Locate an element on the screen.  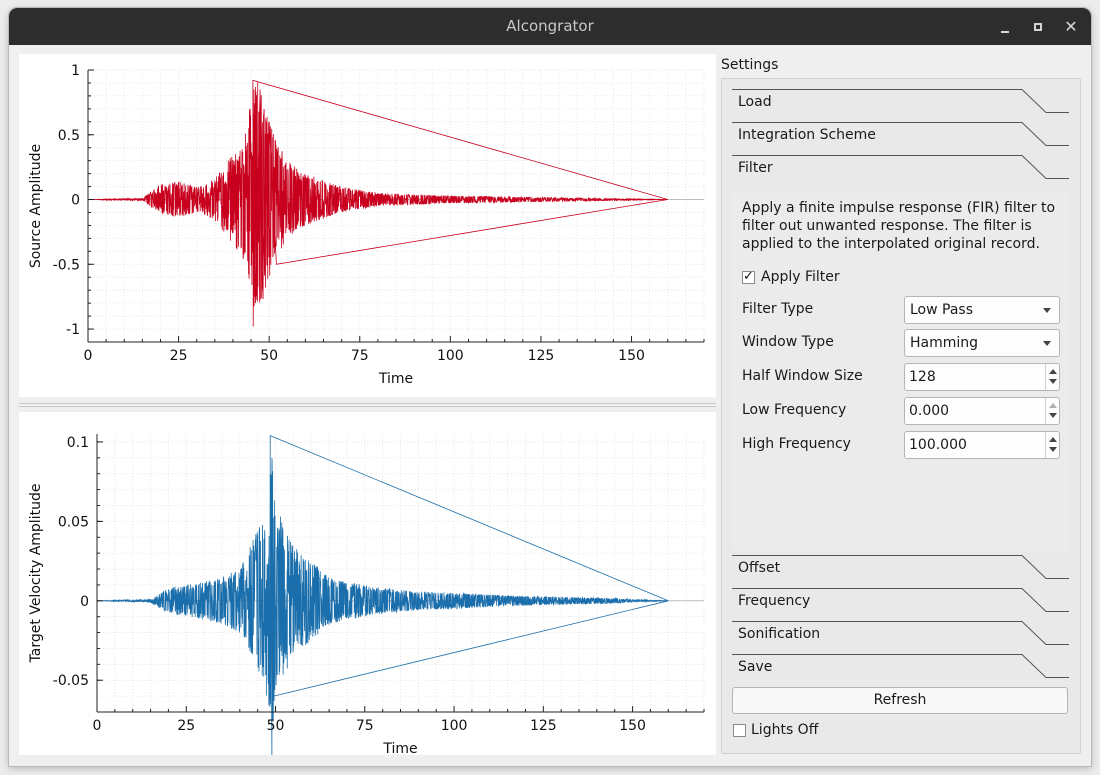
title-bar: Alcongrator ✕ is located at coordinates (550, 26).